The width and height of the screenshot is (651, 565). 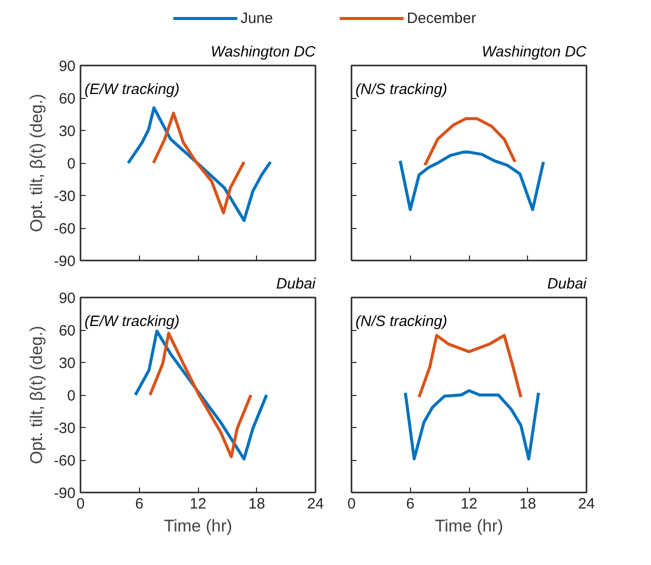 What do you see at coordinates (257, 18) in the screenshot?
I see `legend-label: June` at bounding box center [257, 18].